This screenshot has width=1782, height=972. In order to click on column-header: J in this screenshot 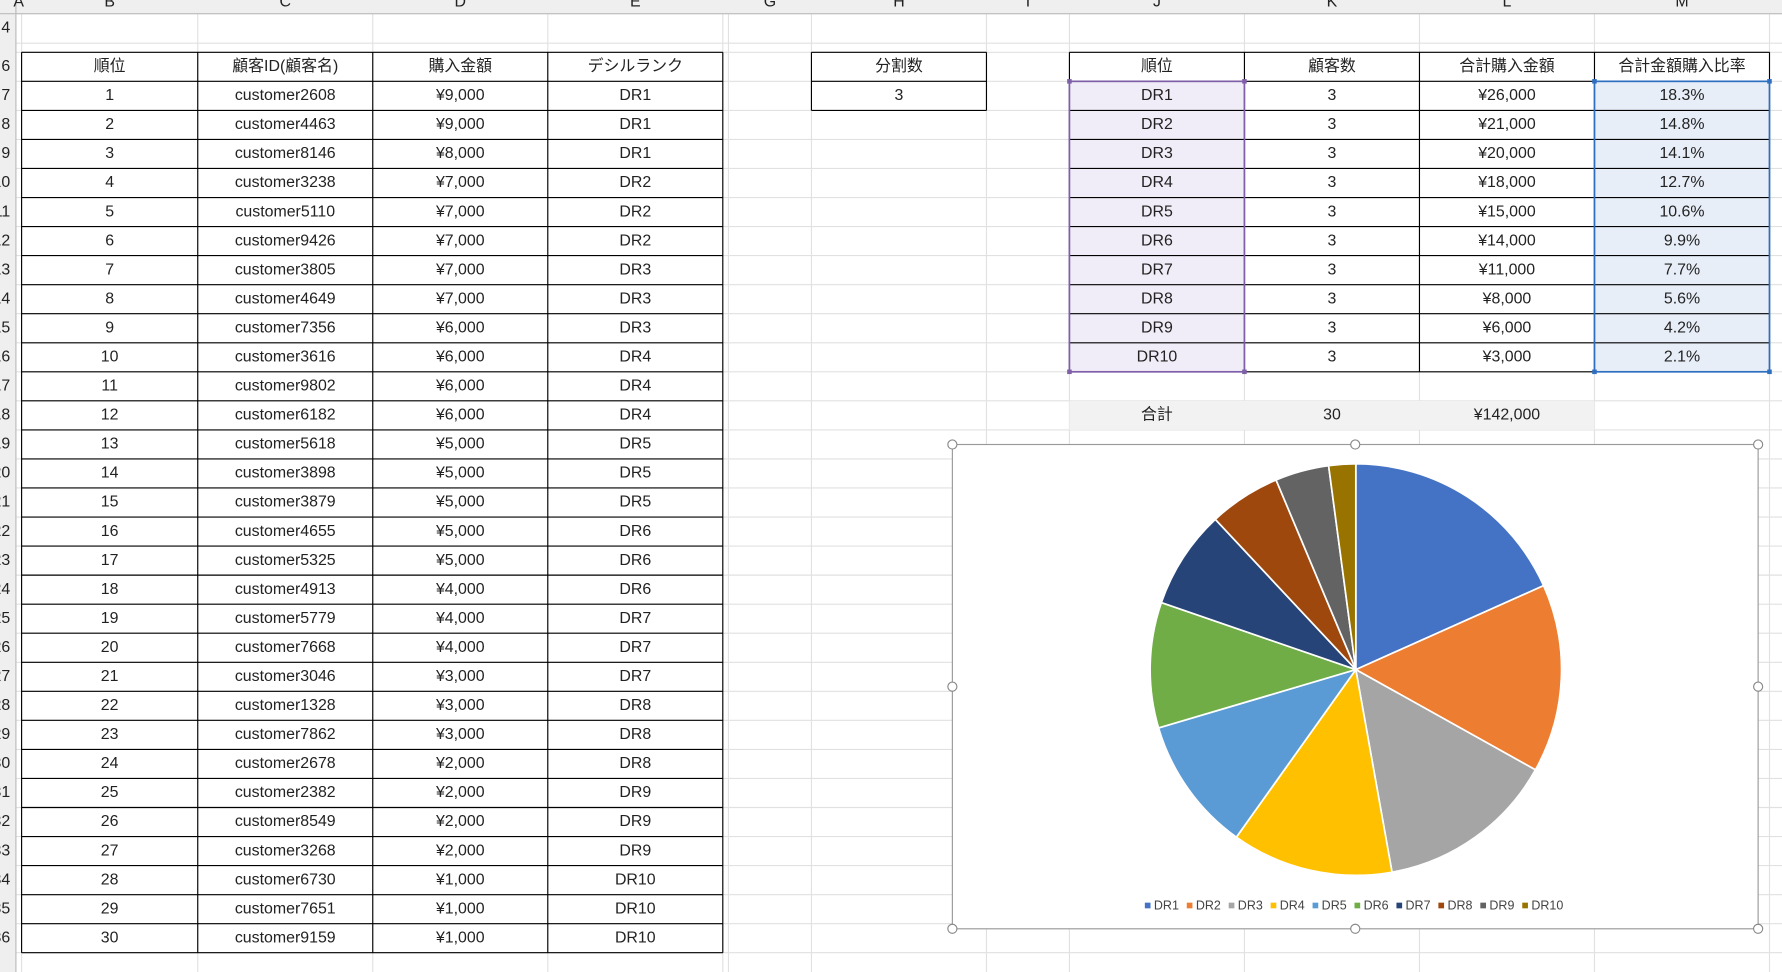, I will do `click(1157, 5)`.